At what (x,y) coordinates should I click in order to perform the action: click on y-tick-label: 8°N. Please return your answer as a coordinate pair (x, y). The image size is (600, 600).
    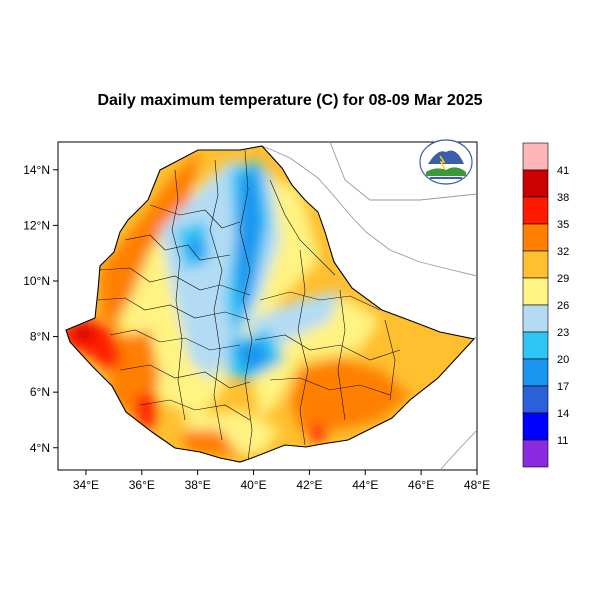
    Looking at the image, I should click on (40, 337).